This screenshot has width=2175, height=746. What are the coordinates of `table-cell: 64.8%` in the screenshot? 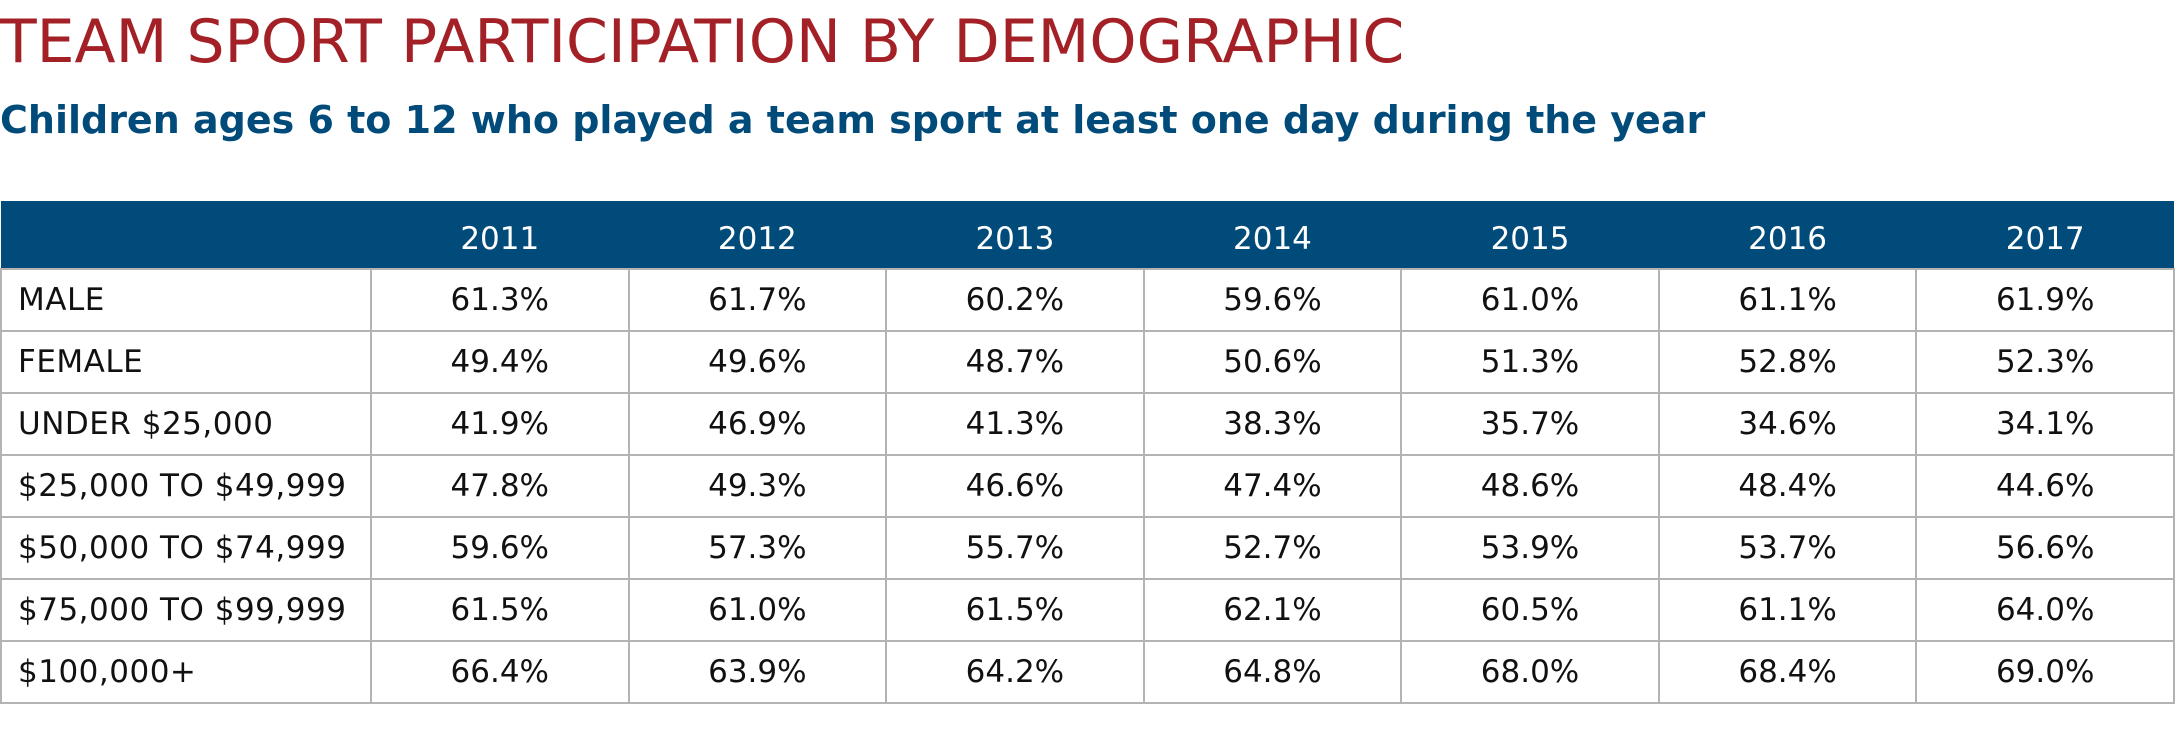 It's located at (1272, 672).